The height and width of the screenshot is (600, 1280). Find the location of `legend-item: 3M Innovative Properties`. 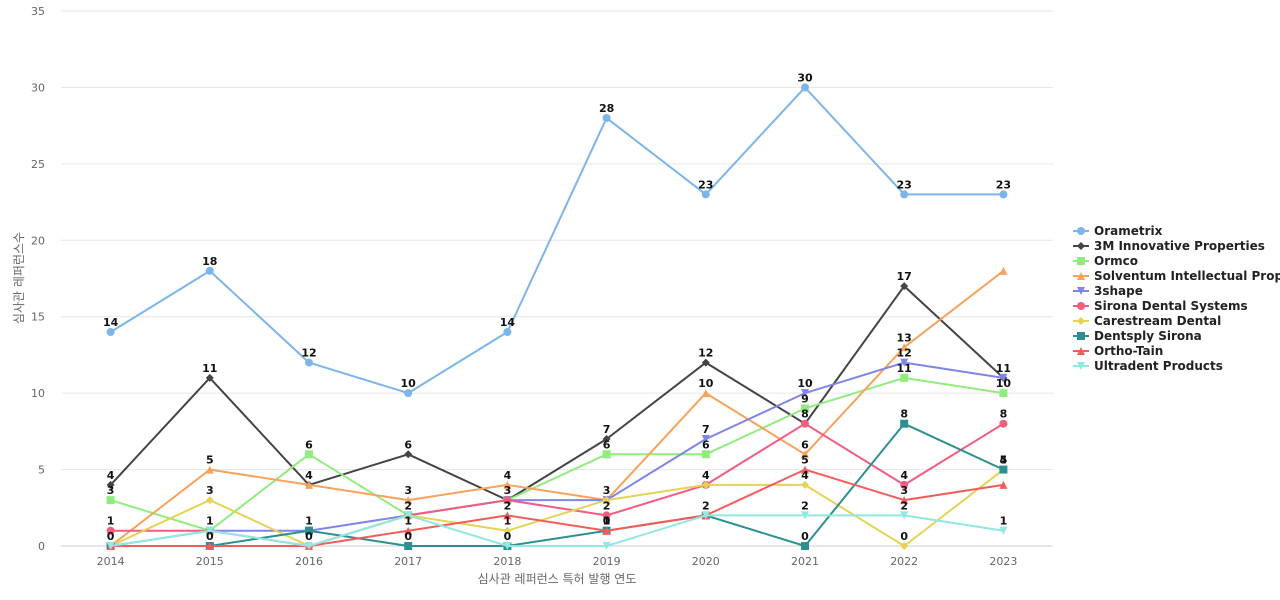

legend-item: 3M Innovative Properties is located at coordinates (1169, 246).